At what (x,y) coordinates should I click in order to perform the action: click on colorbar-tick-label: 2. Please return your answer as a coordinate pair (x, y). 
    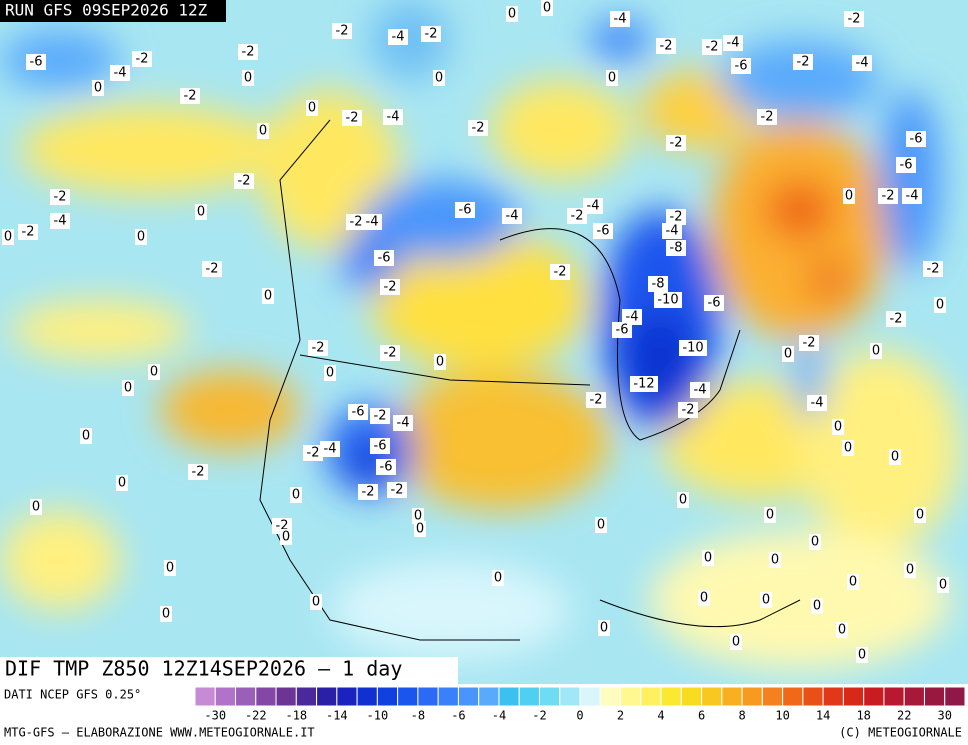
    Looking at the image, I should click on (620, 716).